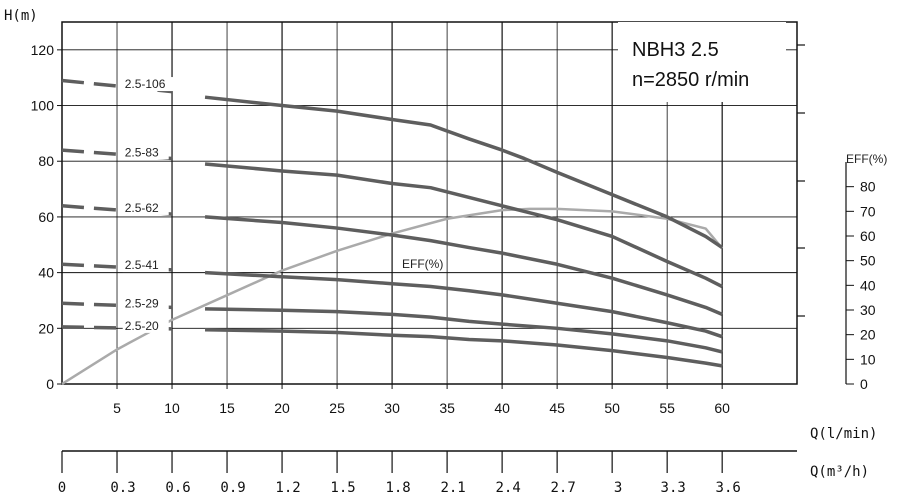 The height and width of the screenshot is (499, 910). I want to click on x2-tick-label: 2.7, so click(562, 488).